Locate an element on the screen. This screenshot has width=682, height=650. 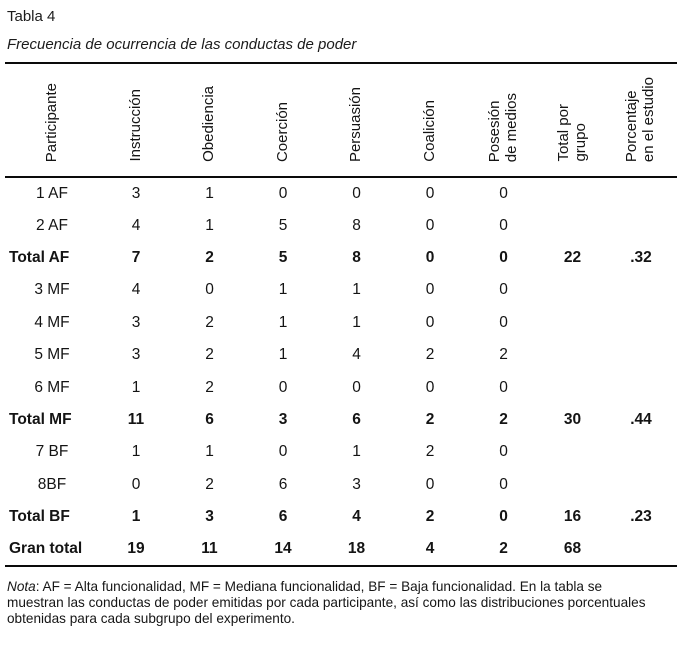
participant-cell: Total AF is located at coordinates (39, 257).